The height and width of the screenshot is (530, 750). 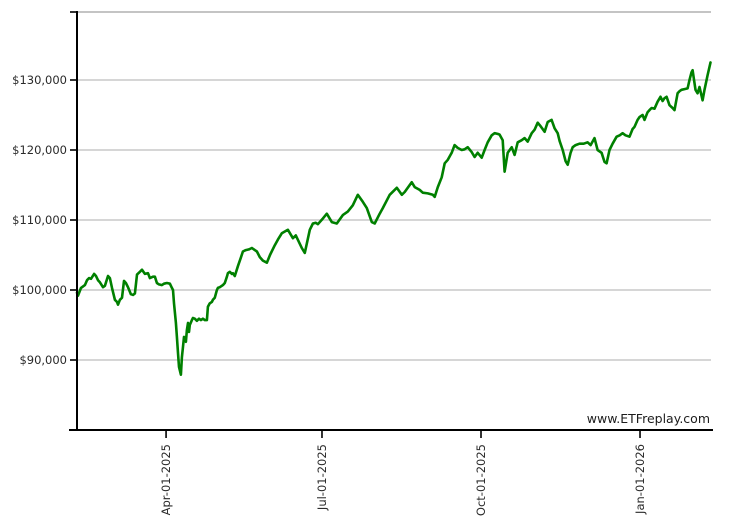 I want to click on y-axis-labels: $90,000 $100,000 $110,000 $120,000 $130,000, so click(x=39, y=220).